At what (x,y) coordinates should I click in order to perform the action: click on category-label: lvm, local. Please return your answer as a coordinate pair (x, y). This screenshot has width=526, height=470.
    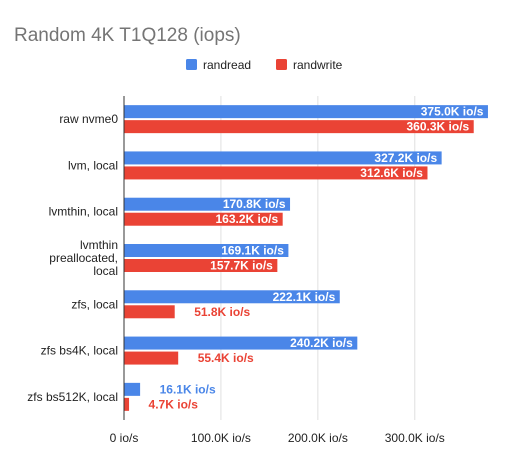
    Looking at the image, I should click on (93, 165).